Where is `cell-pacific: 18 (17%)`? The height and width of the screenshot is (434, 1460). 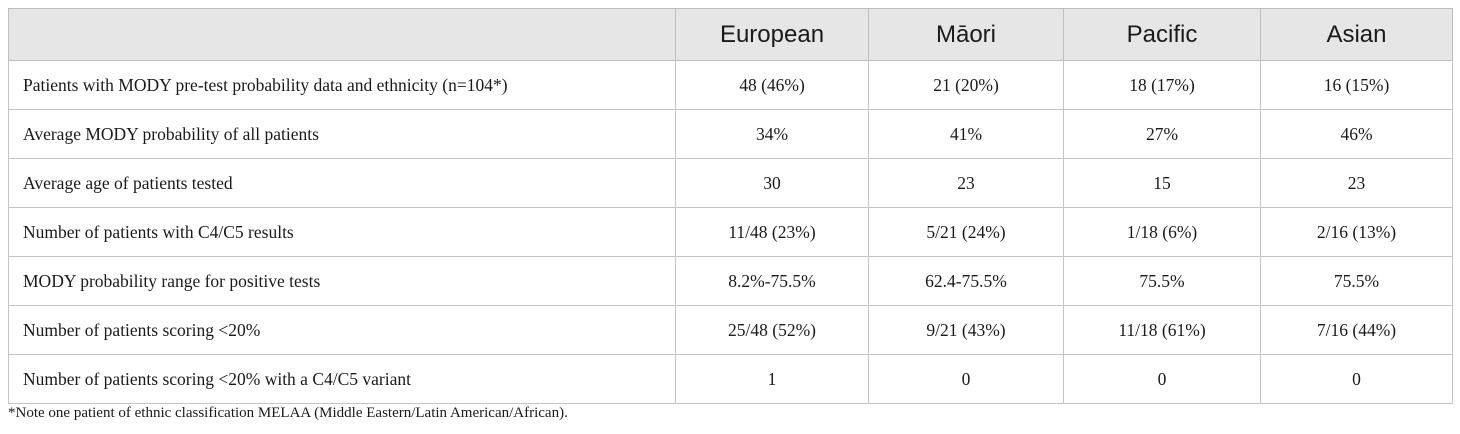
cell-pacific: 18 (17%) is located at coordinates (1162, 85).